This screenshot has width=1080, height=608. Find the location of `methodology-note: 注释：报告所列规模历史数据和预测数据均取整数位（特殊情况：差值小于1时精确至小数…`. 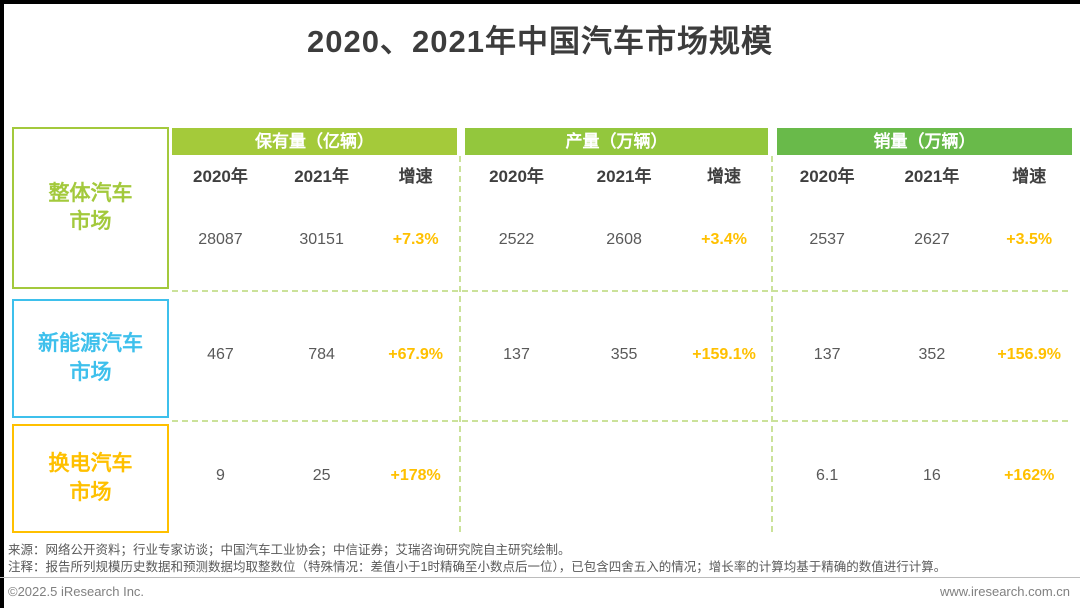

methodology-note: 注释：报告所列规模历史数据和预测数据均取整数位（特殊情况：差值小于1时精确至小数… is located at coordinates (477, 567).